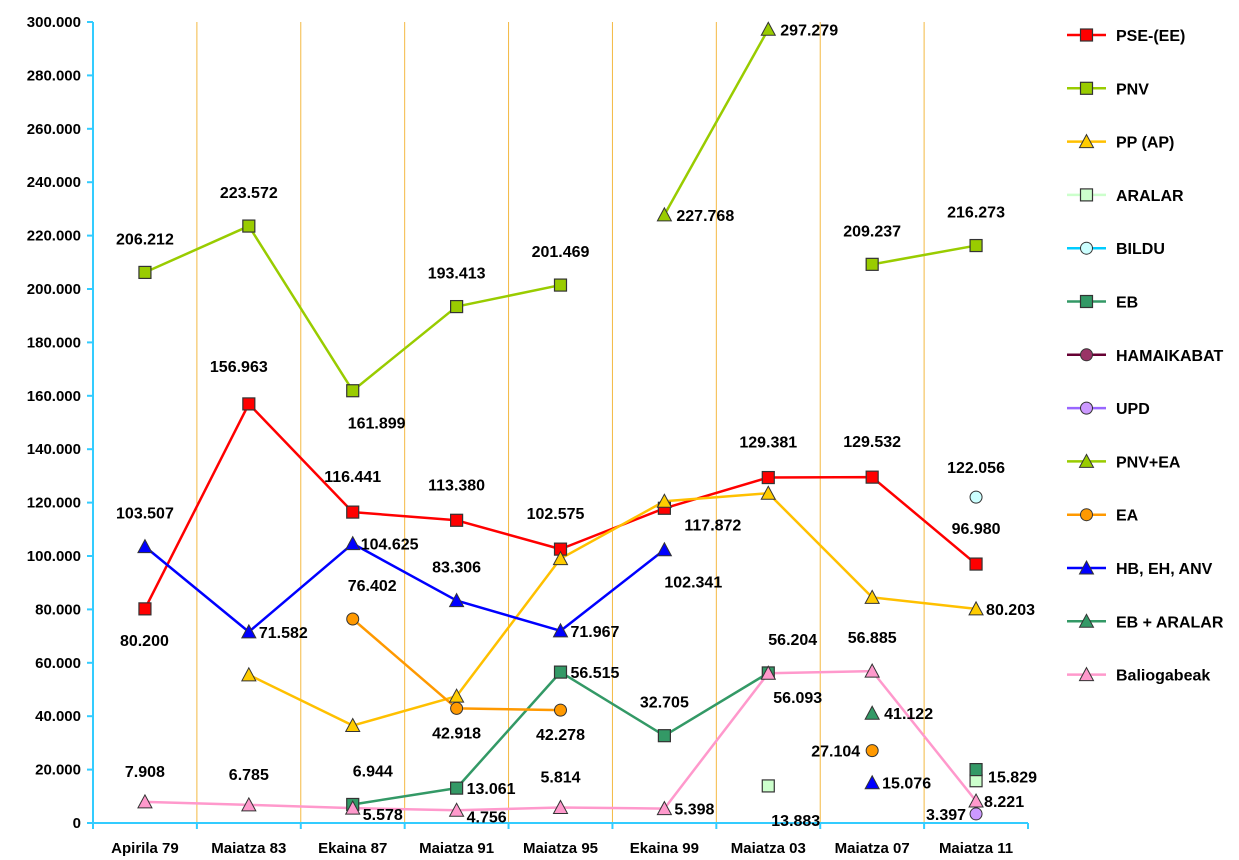 The image size is (1239, 860). What do you see at coordinates (1163, 676) in the screenshot?
I see `legend-label: Baliogabeak` at bounding box center [1163, 676].